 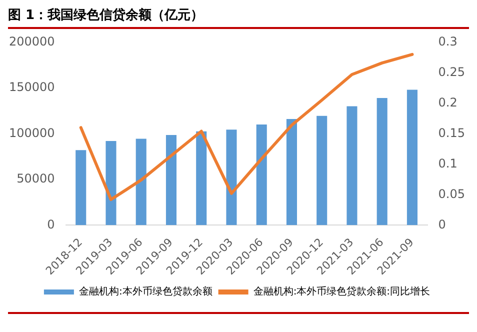 I want to click on y-tick-label: 100000, so click(x=31, y=133).